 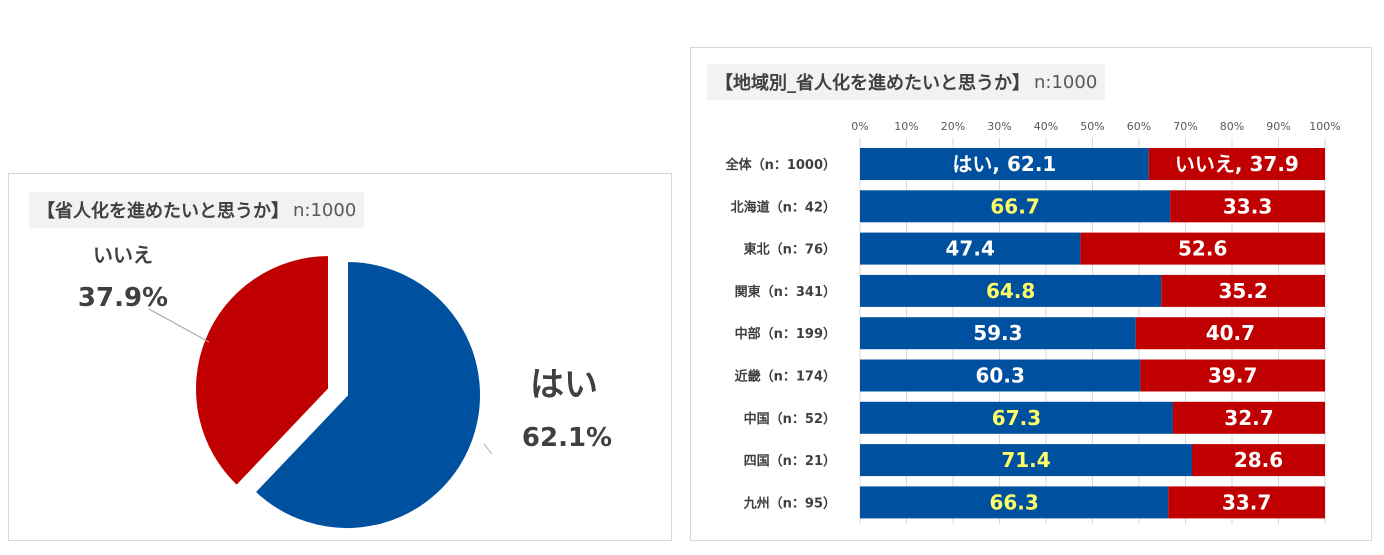 What do you see at coordinates (1232, 126) in the screenshot?
I see `x-tick-label: 80%` at bounding box center [1232, 126].